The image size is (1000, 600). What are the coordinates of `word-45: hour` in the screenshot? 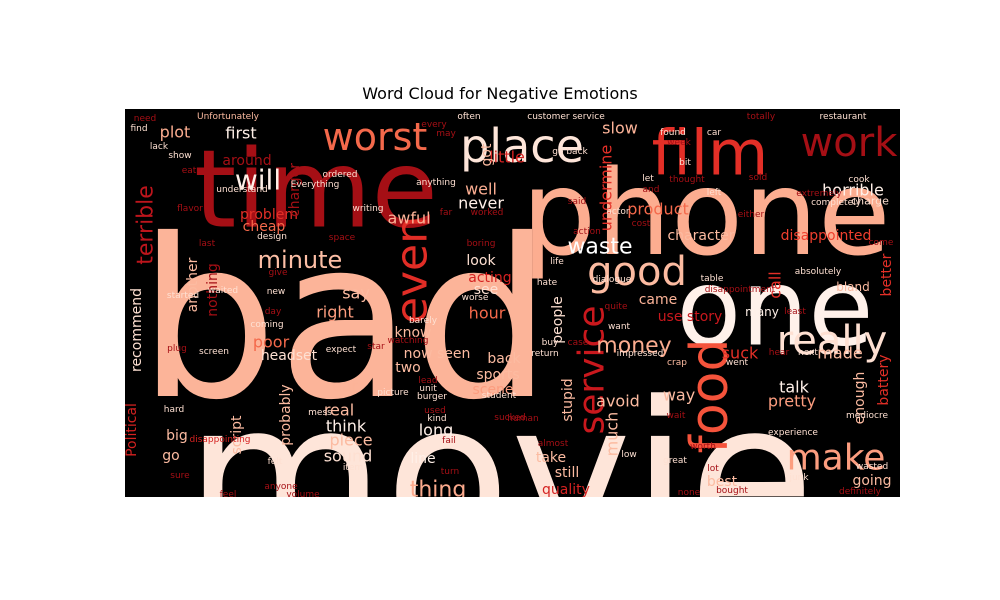 It's located at (487, 313).